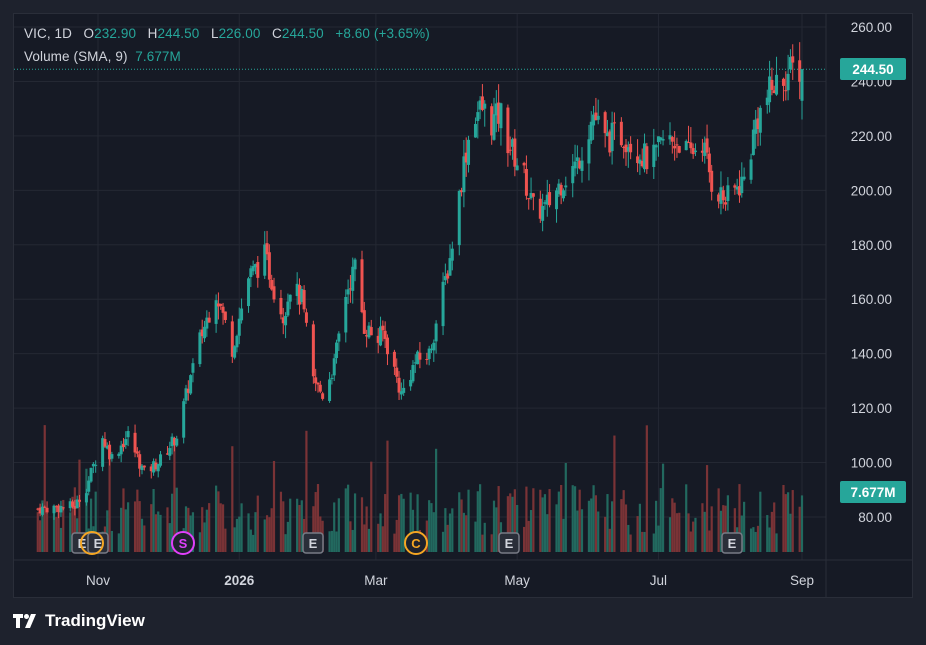  Describe the element at coordinates (102, 56) in the screenshot. I see `volume-legend: Volume (SMA, 9) 7.677M` at that location.